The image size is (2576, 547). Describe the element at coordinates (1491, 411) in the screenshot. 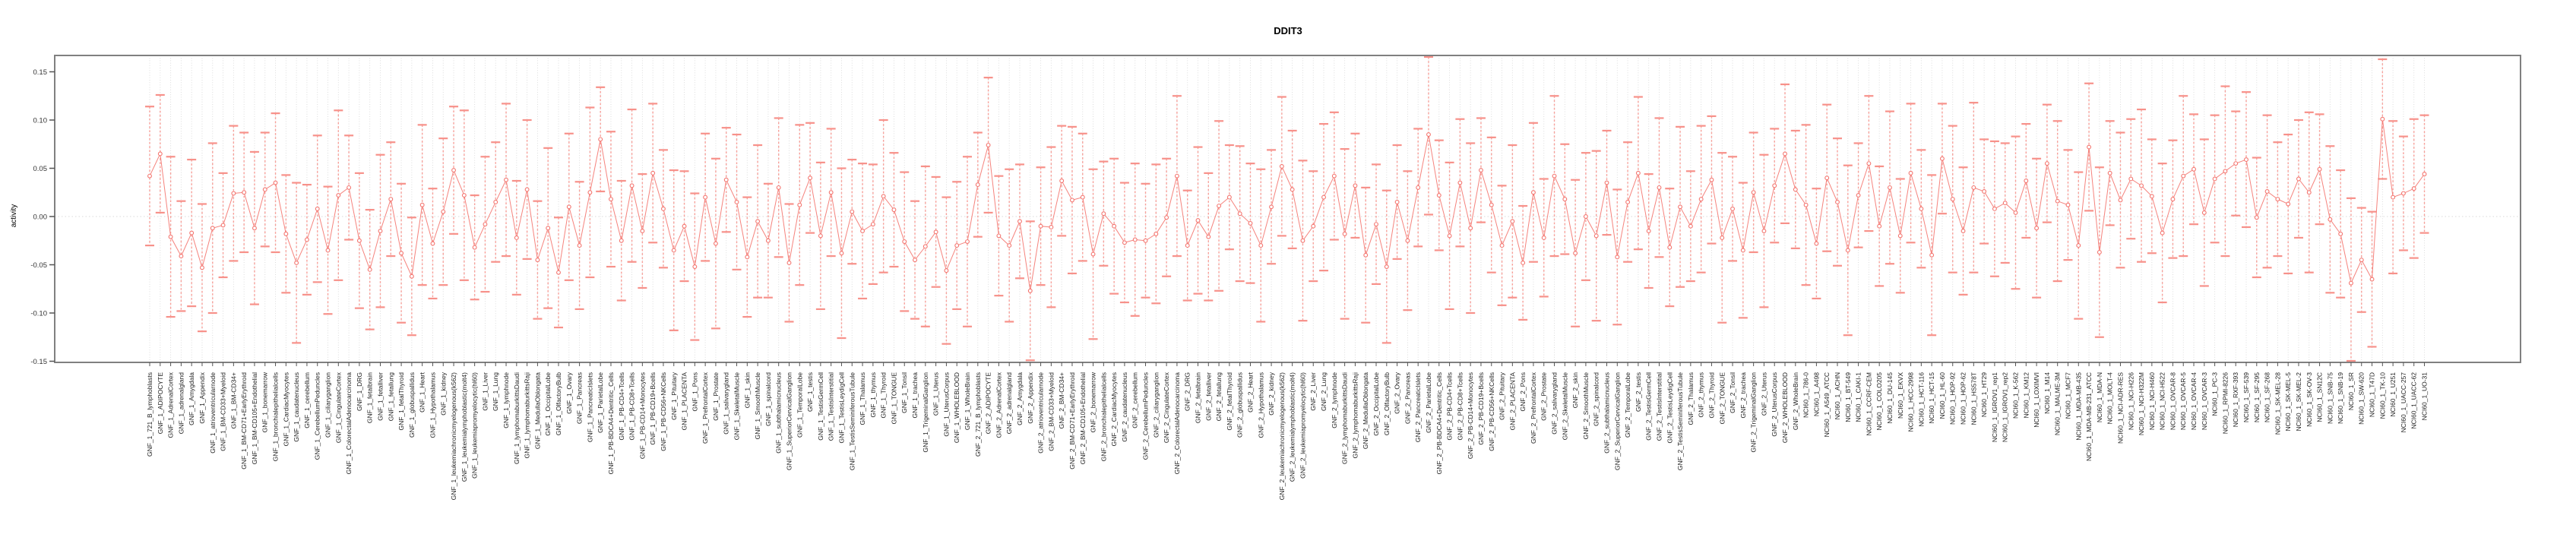

I see `x-category-label: GNF_2_PB-CD56+NKCells` at that location.